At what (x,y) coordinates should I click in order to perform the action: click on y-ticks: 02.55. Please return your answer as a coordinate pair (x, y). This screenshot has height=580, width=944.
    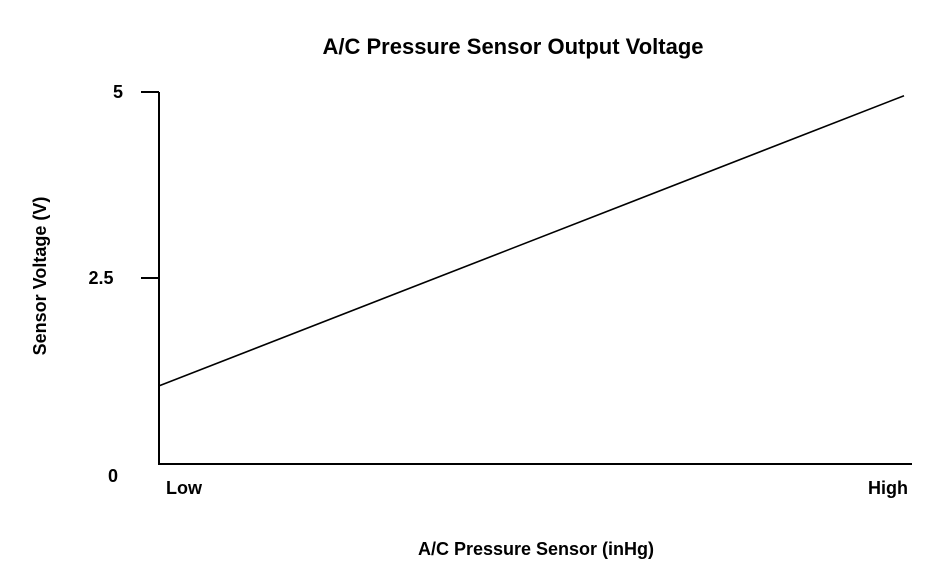
    Looking at the image, I should click on (123, 284).